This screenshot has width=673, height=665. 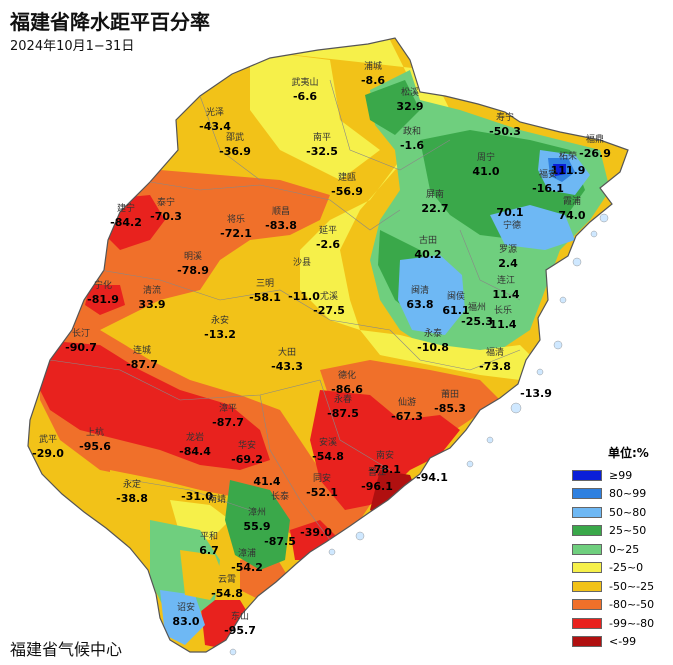 I want to click on station-name: 霞浦, so click(x=572, y=202).